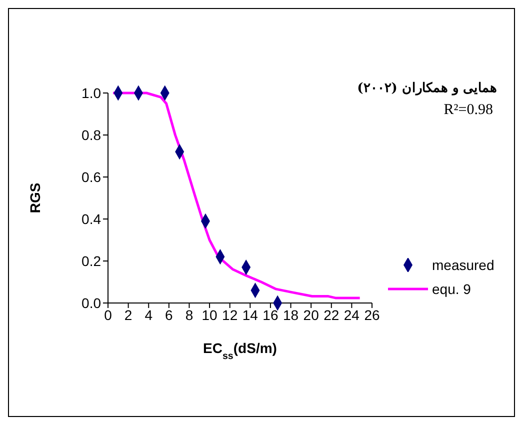 The height and width of the screenshot is (429, 525). What do you see at coordinates (210, 314) in the screenshot?
I see `x-tick-label: 10` at bounding box center [210, 314].